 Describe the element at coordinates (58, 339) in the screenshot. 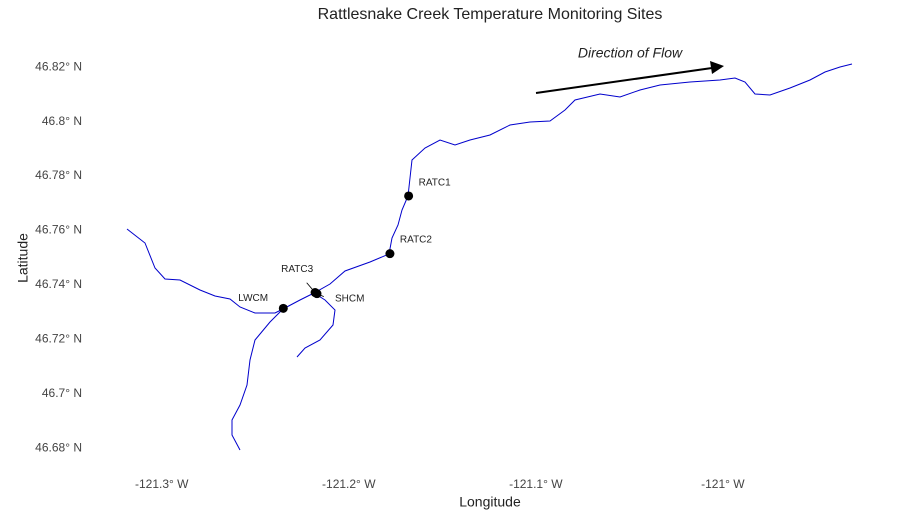

I see `y-tick-label: 46.72° N` at that location.